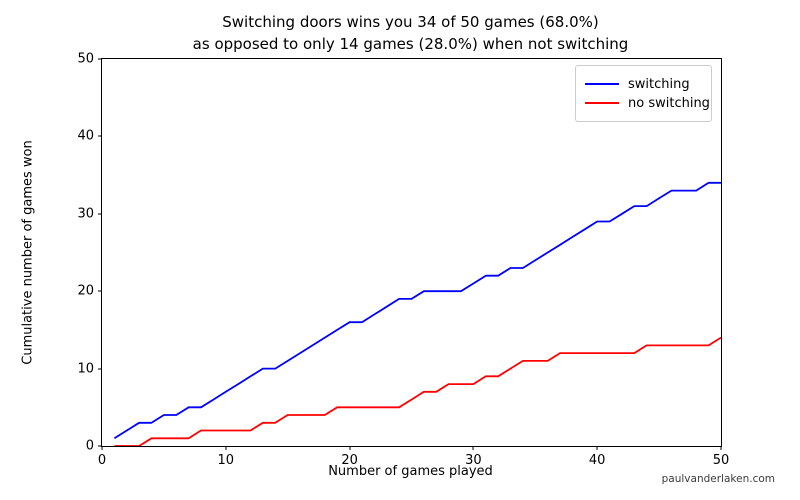 The image size is (800, 500). I want to click on legend-label: no switching, so click(669, 103).